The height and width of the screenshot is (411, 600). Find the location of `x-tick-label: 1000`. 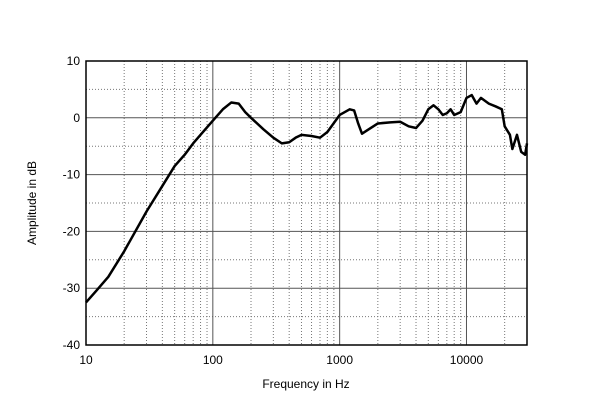

x-tick-label: 1000 is located at coordinates (339, 360).